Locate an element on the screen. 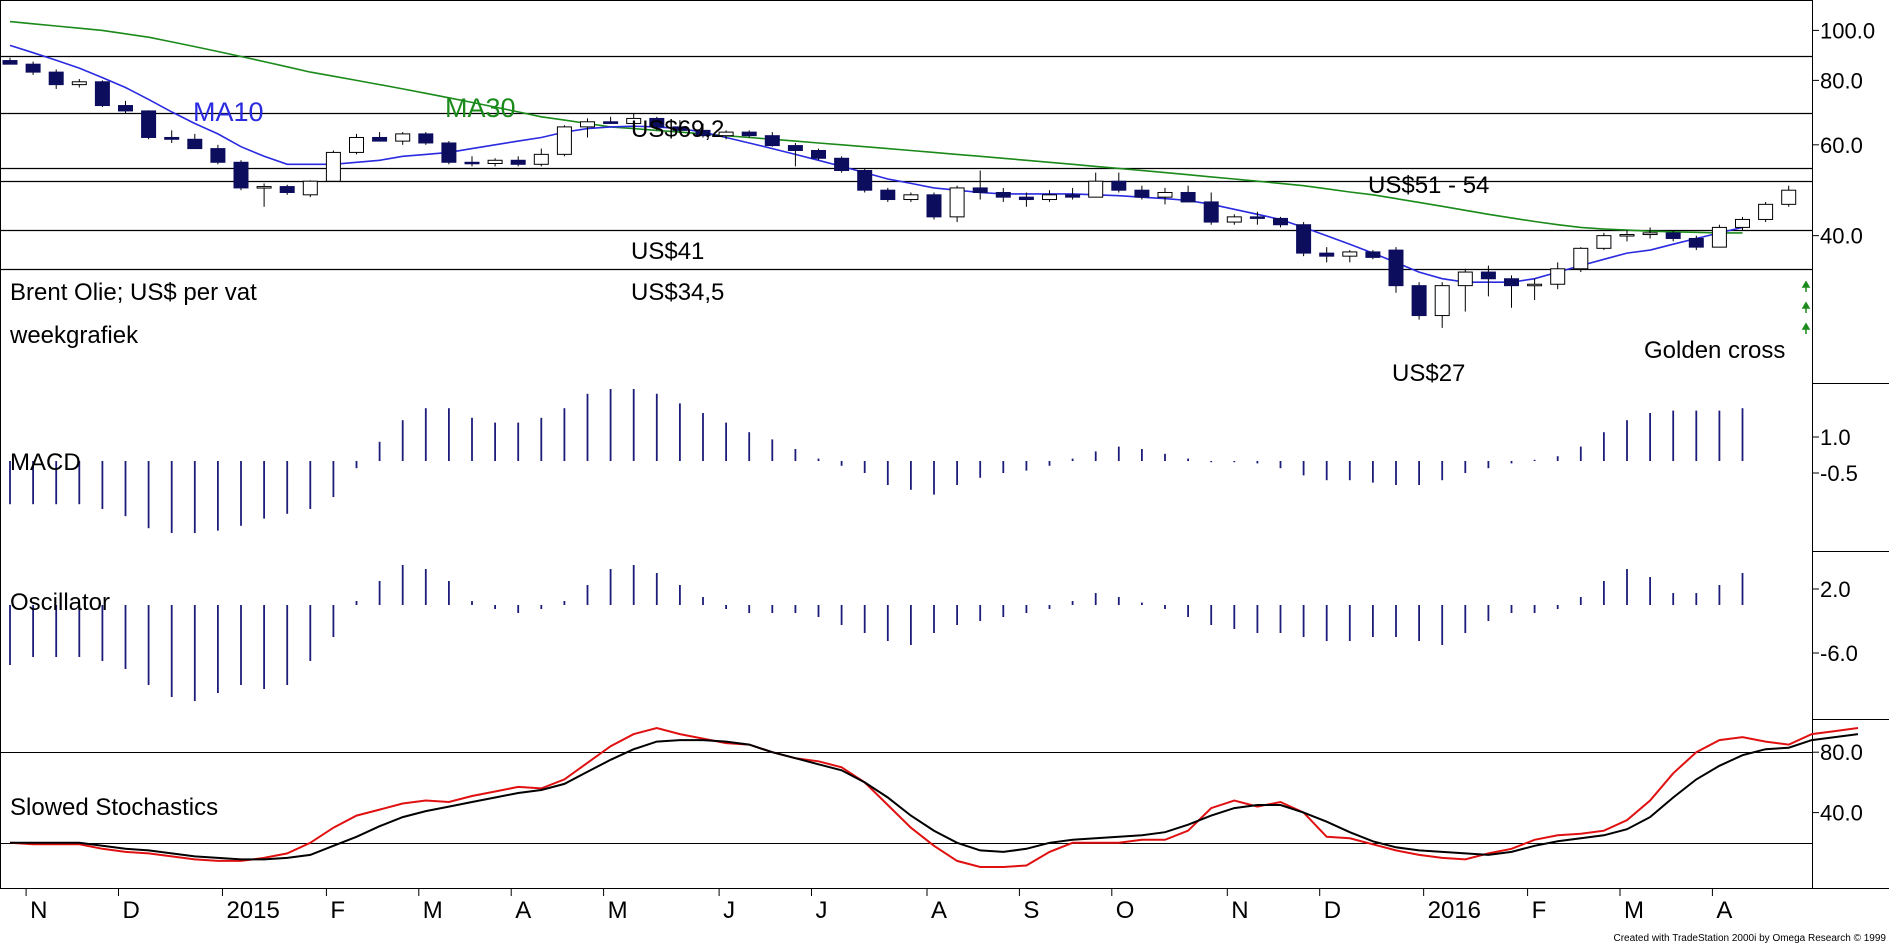 The image size is (1889, 945). price-tick-label-3: 40.0 is located at coordinates (1841, 236).